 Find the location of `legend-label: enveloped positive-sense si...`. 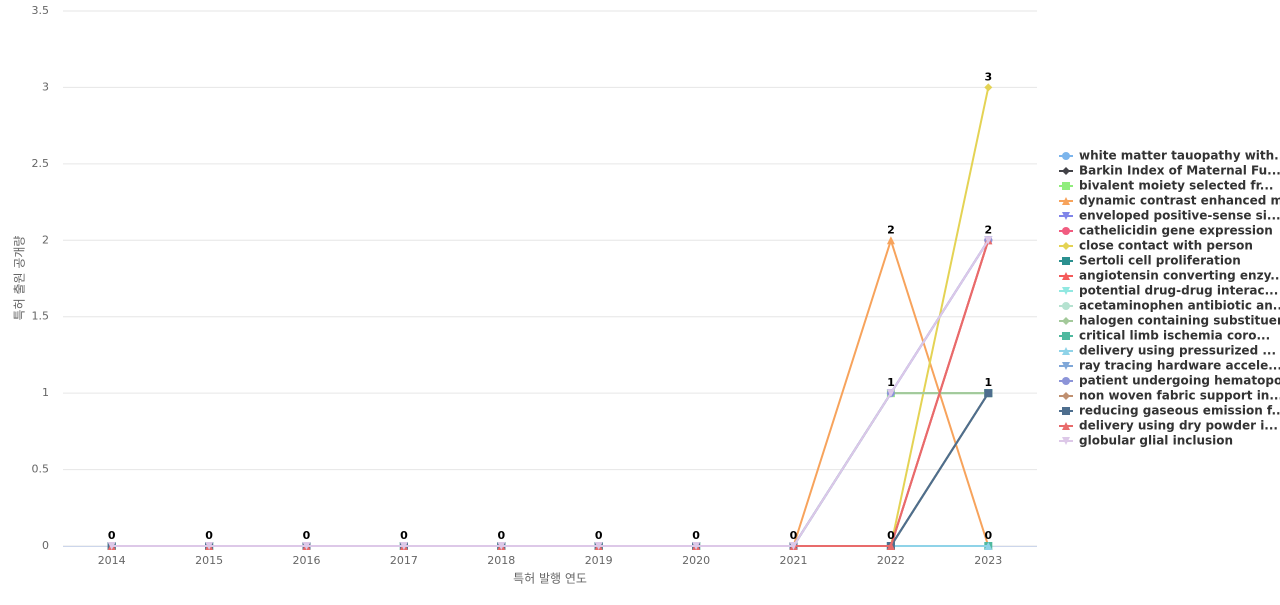

legend-label: enveloped positive-sense si... is located at coordinates (1179, 216).